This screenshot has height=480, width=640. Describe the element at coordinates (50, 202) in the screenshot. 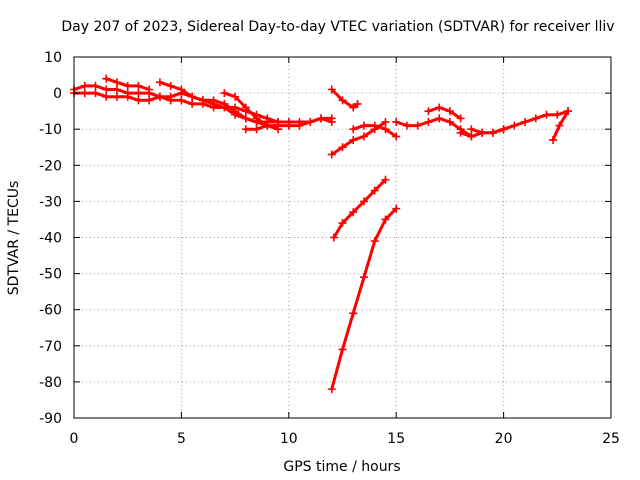

I see `y-tick-label: -30` at that location.